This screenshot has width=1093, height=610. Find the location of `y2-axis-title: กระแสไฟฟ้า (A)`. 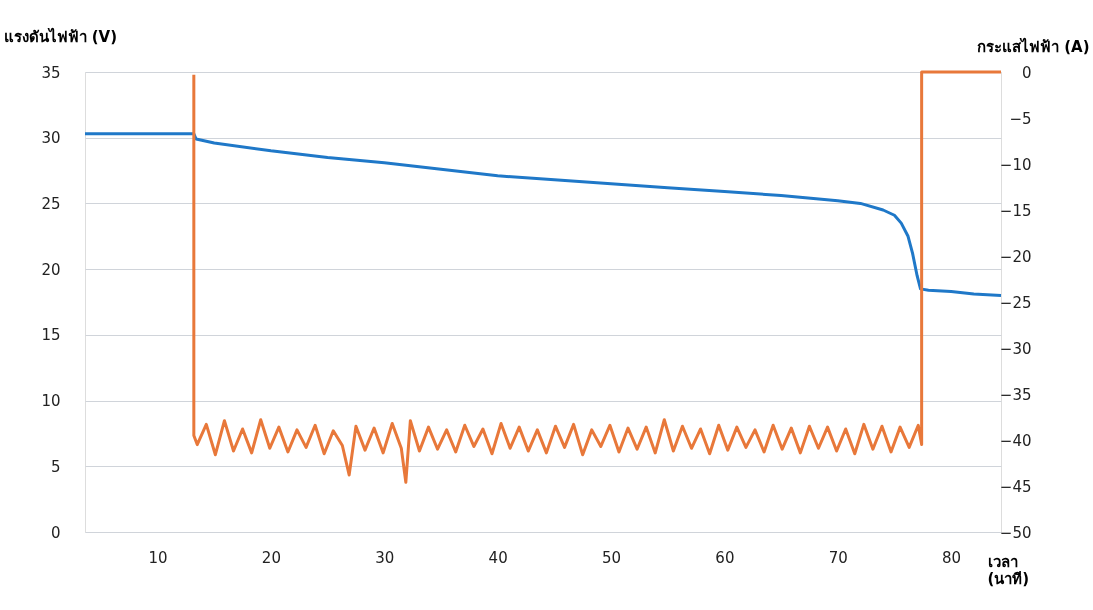

y2-axis-title: กระแสไฟฟ้า (A) is located at coordinates (1033, 46).